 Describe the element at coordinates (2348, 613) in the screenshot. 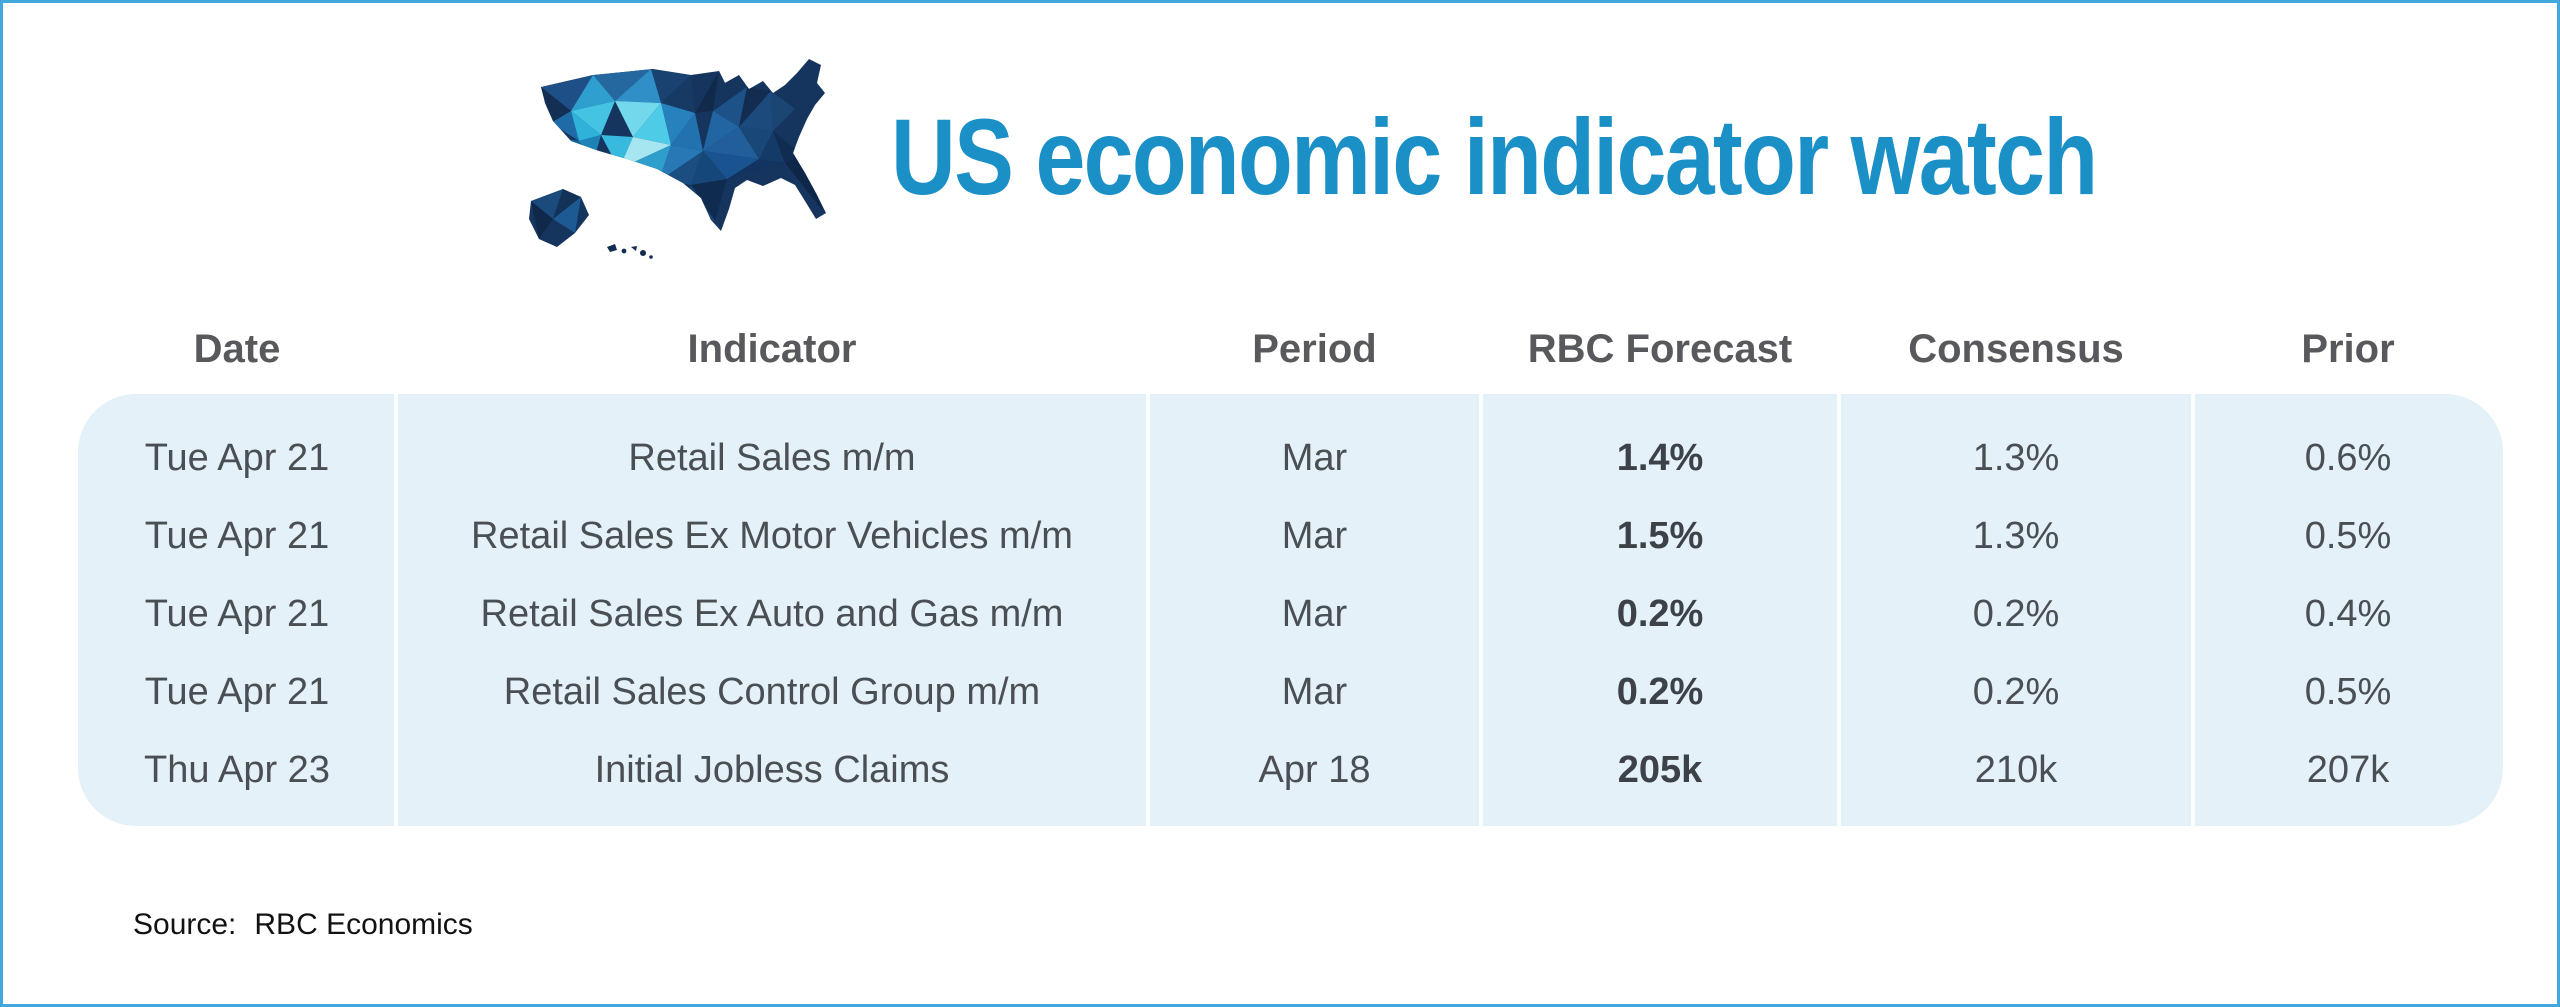

I see `cell-prior: 0.4%` at that location.